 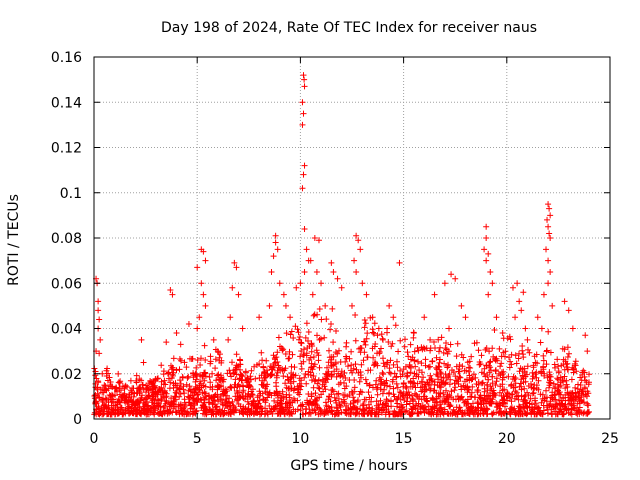 What do you see at coordinates (66, 284) in the screenshot?
I see `y-tick-label: 0.06` at bounding box center [66, 284].